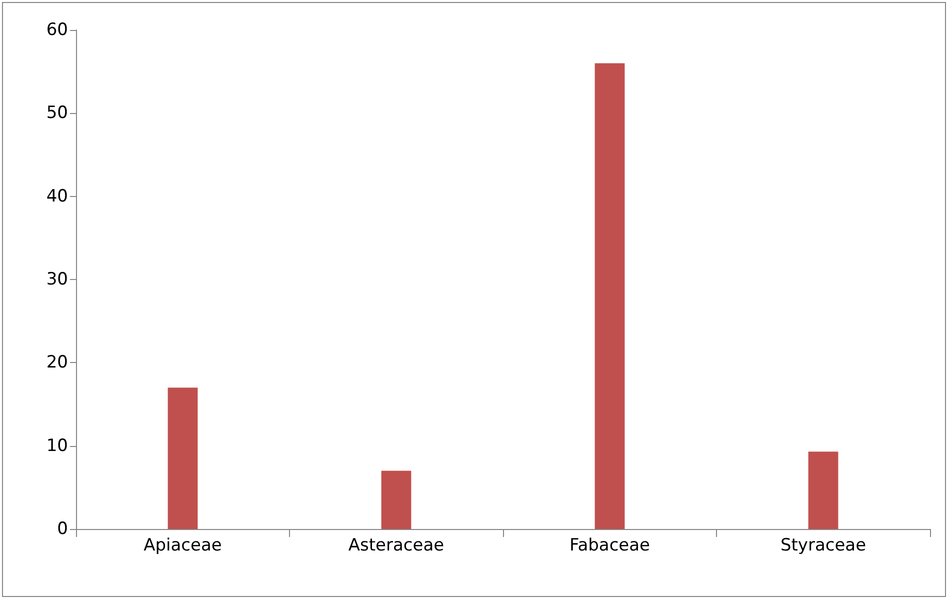  What do you see at coordinates (57, 30) in the screenshot?
I see `y-tick-label: 60` at bounding box center [57, 30].